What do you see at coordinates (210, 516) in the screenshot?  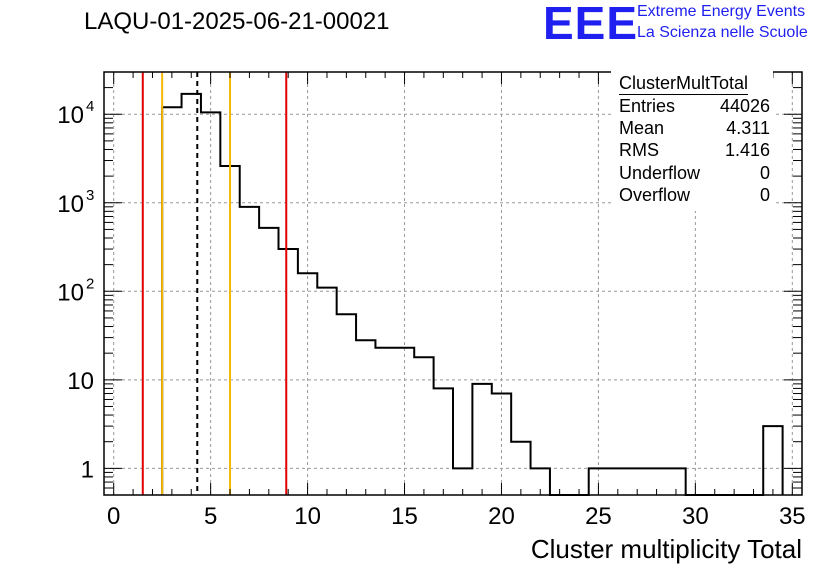 I see `x-tick-label: 5` at bounding box center [210, 516].